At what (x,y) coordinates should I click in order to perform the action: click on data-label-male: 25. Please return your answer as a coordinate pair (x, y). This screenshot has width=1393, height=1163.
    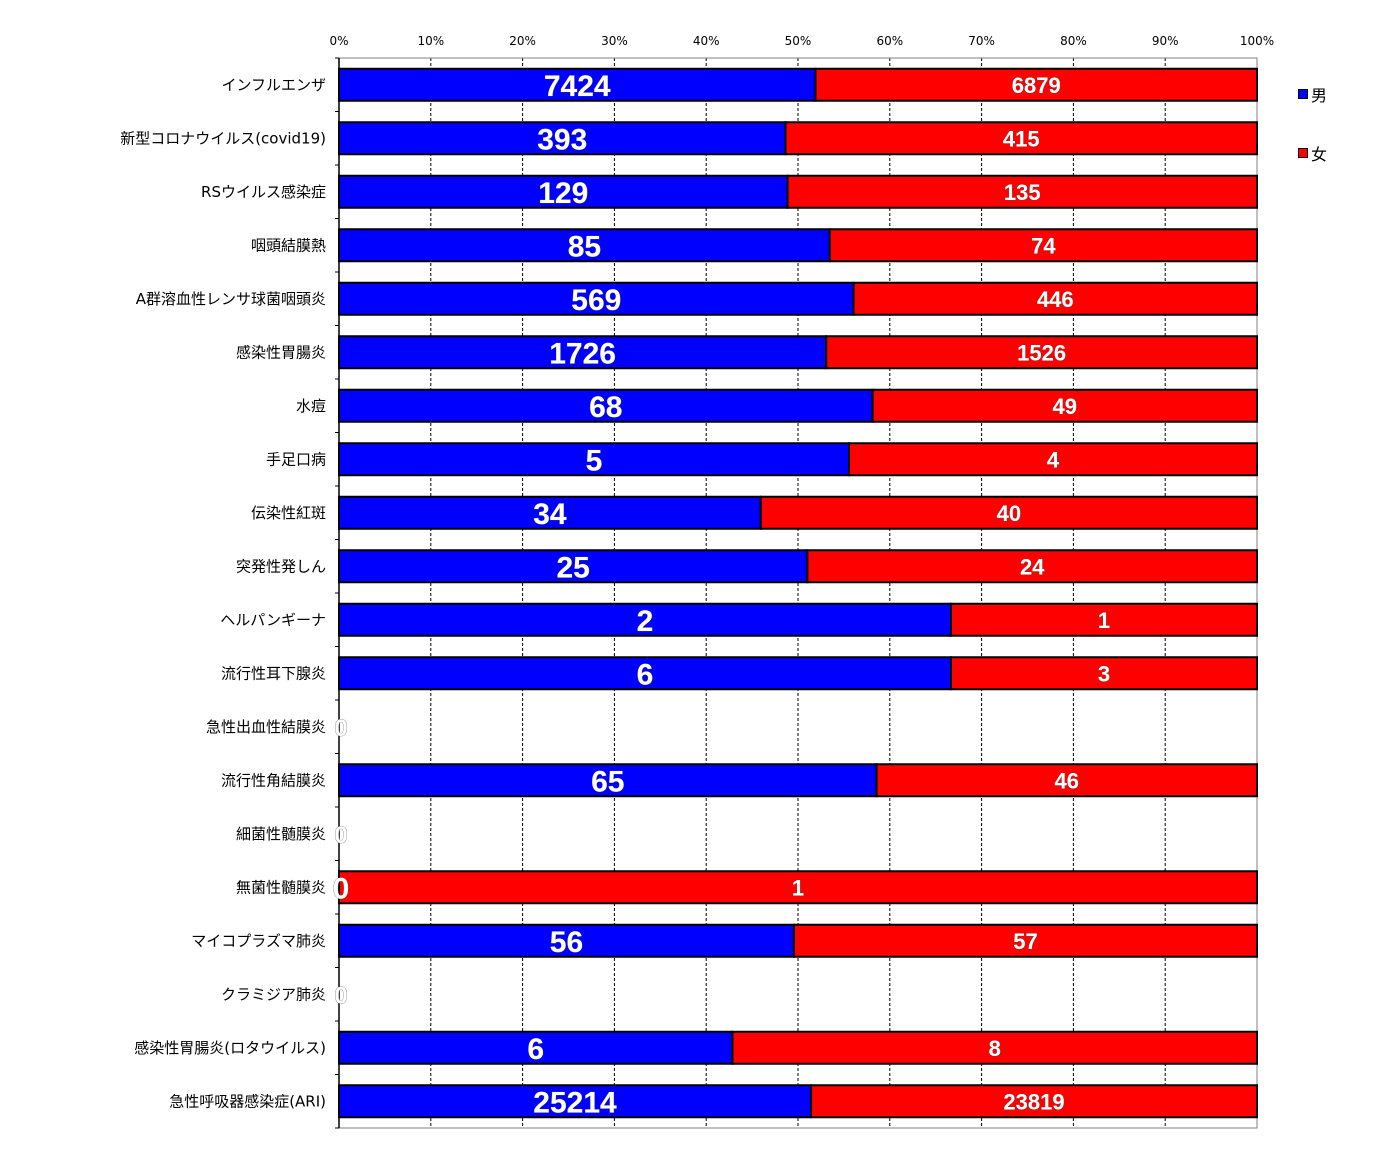
    Looking at the image, I should click on (572, 567).